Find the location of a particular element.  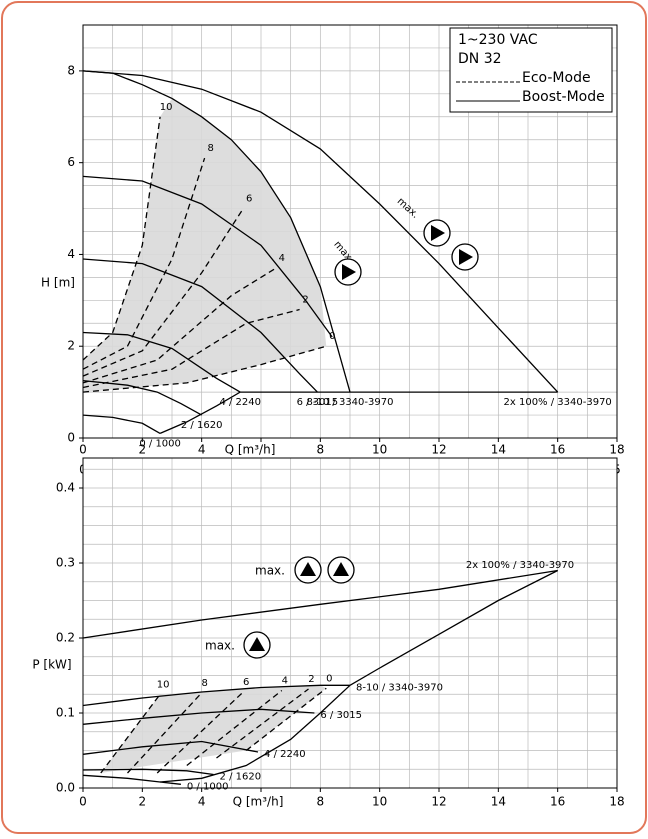

legend-heading: 1~230 VAC is located at coordinates (498, 40).